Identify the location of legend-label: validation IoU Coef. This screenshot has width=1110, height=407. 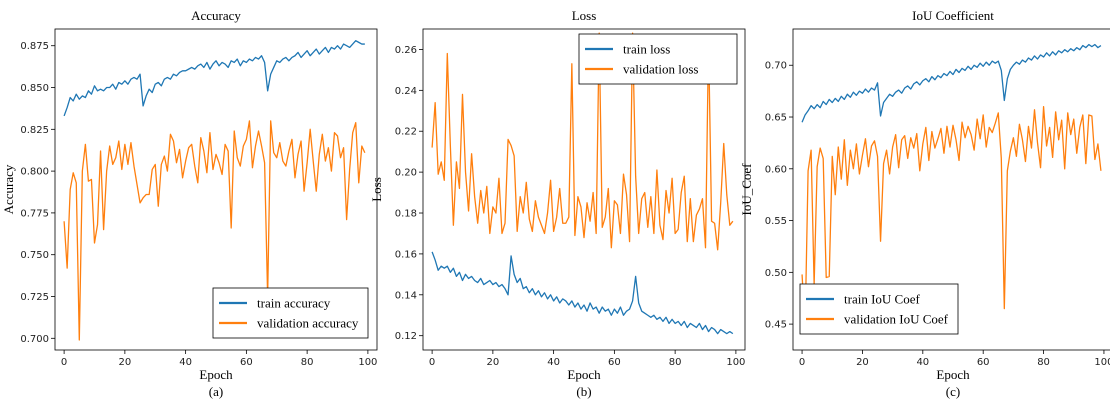
(896, 319).